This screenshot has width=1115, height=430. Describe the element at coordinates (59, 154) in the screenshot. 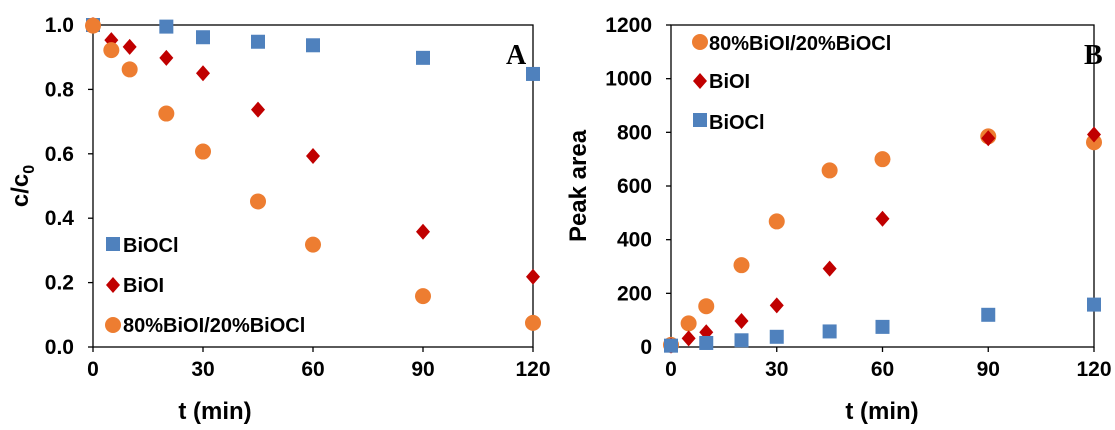

I see `y-tick-label: 0.6` at that location.